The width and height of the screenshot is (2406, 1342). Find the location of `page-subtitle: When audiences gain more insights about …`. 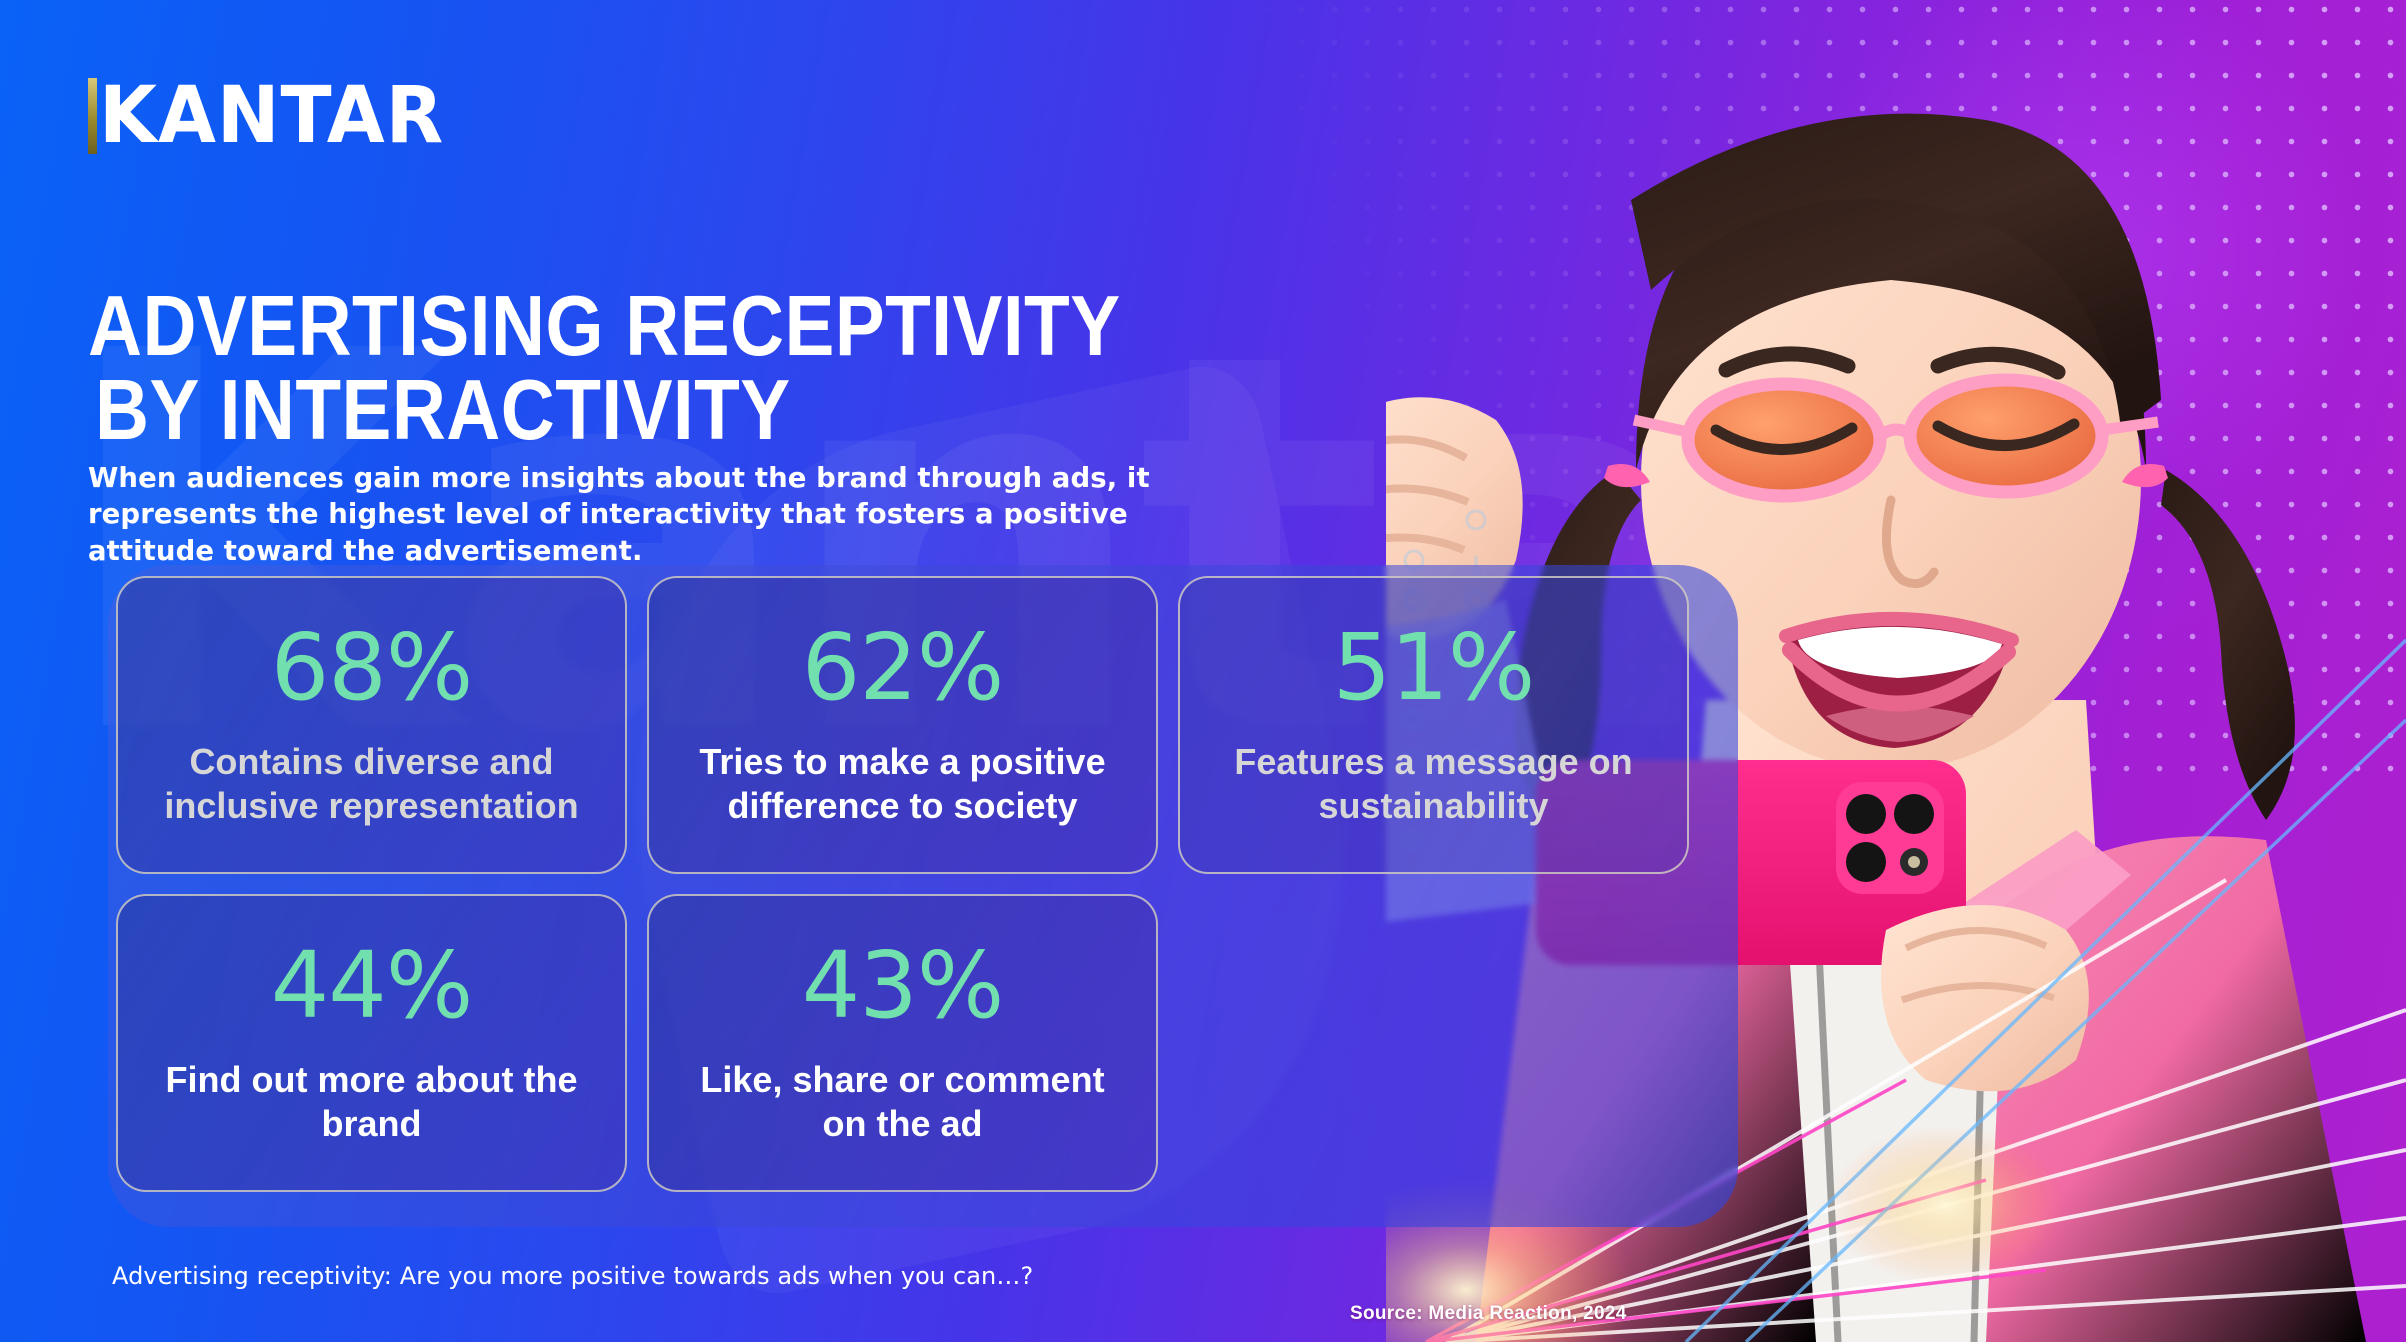

page-subtitle: When audiences gain more insights about … is located at coordinates (619, 514).